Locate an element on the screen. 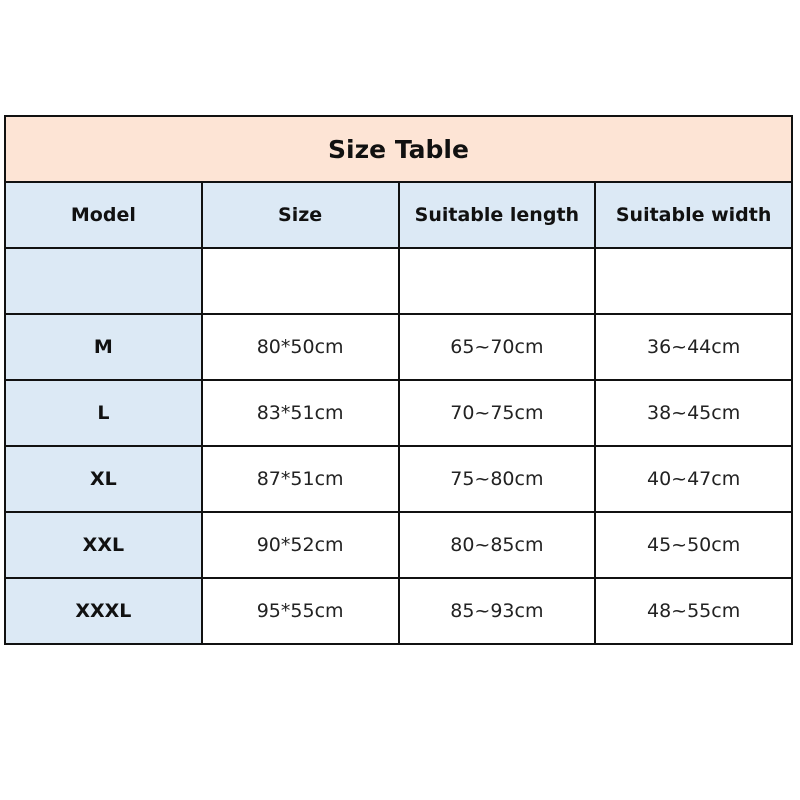  cell-length: 70~75cm is located at coordinates (497, 413).